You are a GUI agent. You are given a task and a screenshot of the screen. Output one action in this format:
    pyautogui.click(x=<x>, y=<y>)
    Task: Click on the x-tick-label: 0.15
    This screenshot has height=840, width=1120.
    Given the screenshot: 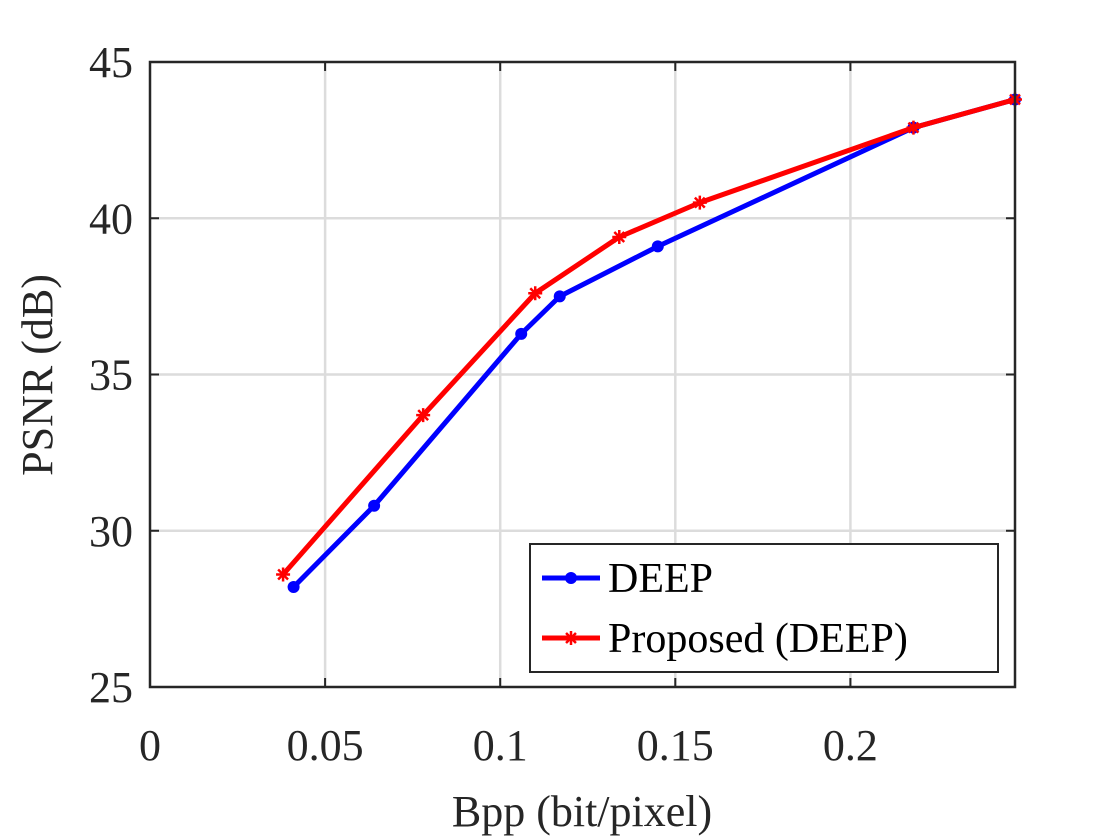 What is the action you would take?
    pyautogui.click(x=675, y=745)
    